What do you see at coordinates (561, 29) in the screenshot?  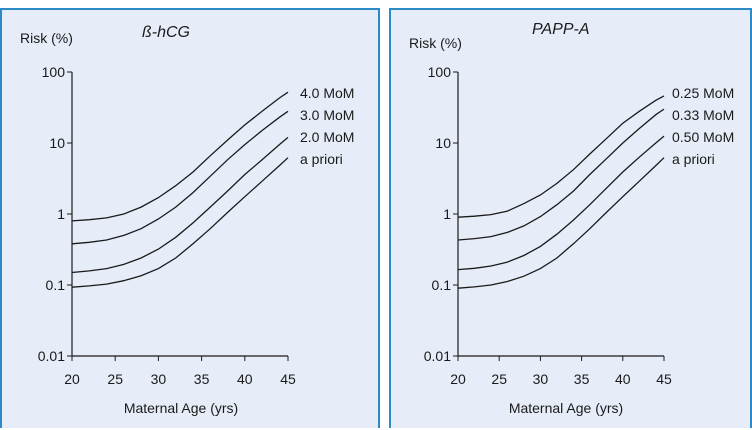 I see `chart-title: PAPP-A` at bounding box center [561, 29].